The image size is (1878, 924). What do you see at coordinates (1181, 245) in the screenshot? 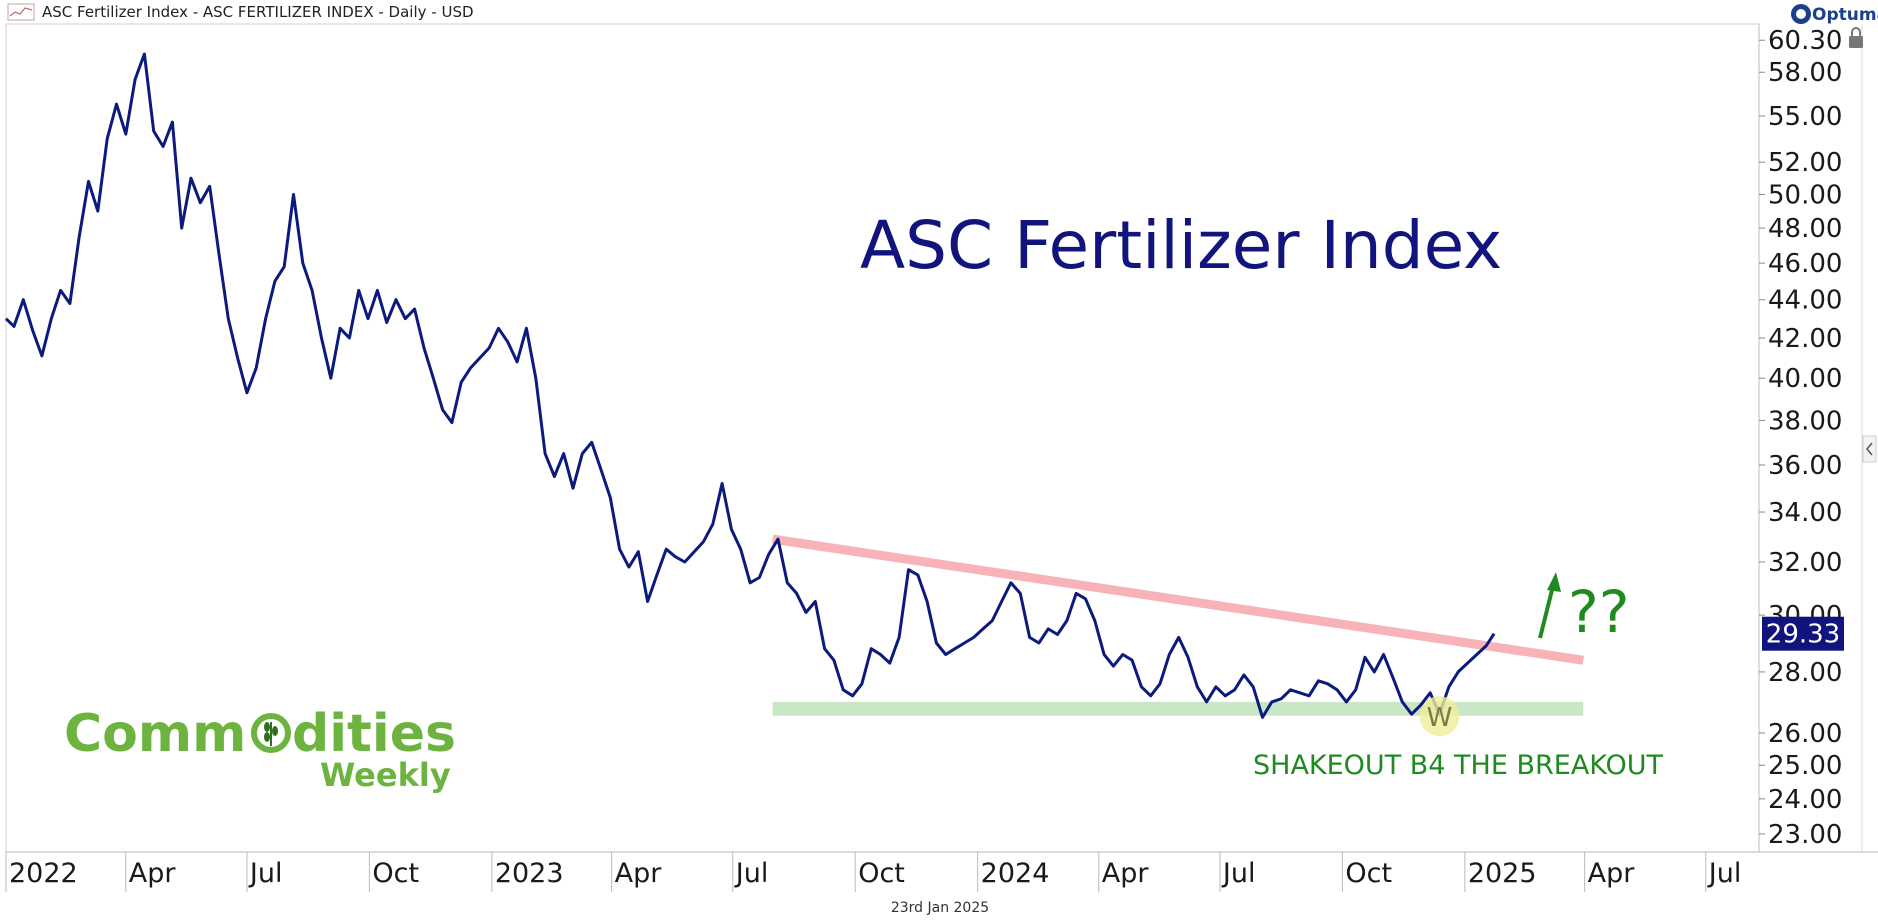
I see `chart-title: ASC Fertilizer Index` at bounding box center [1181, 245].